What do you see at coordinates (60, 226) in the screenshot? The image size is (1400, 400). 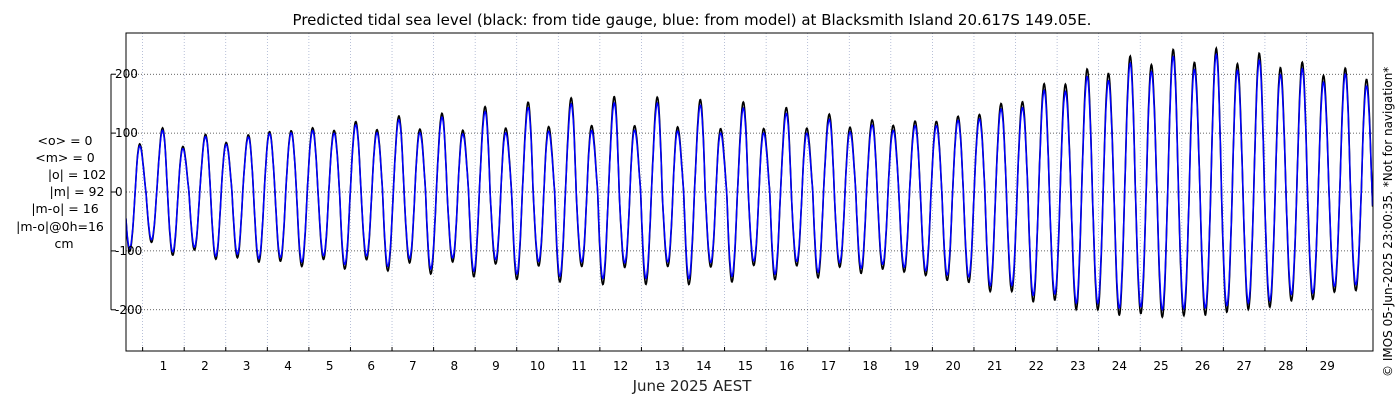 I see `stat-line: |m-o|@0h=16` at bounding box center [60, 226].